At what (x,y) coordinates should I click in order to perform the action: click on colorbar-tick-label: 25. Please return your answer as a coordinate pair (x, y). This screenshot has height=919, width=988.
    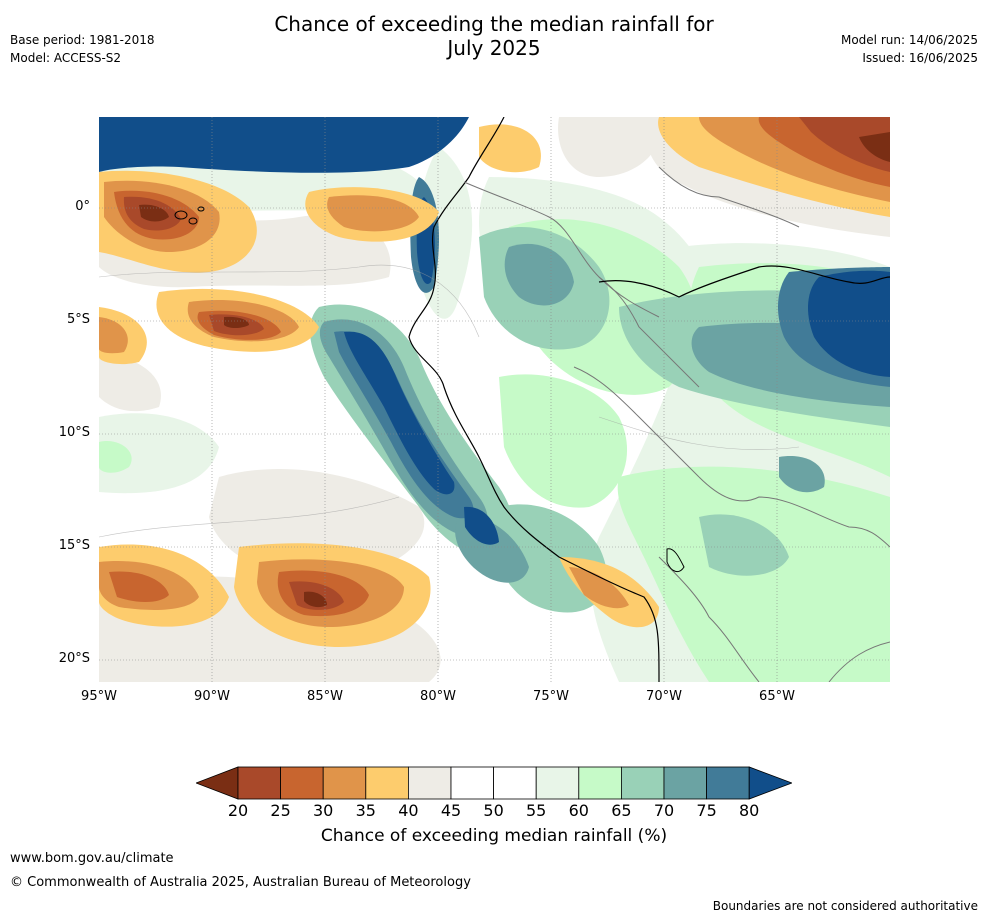
    Looking at the image, I should click on (280, 810).